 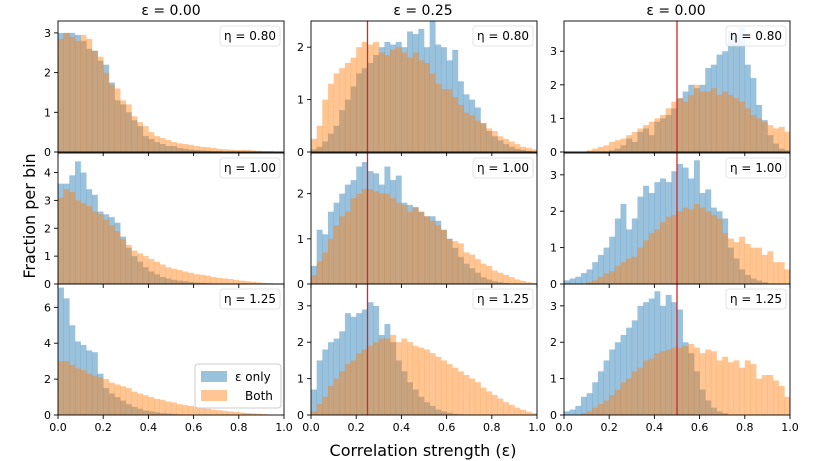 What do you see at coordinates (238, 386) in the screenshot?
I see `legend-frame` at bounding box center [238, 386].